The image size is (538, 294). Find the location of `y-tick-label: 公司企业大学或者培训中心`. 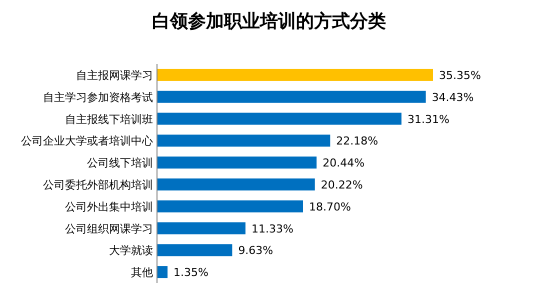

y-tick-label: 公司企业大学或者培训中心 is located at coordinates (87, 141).